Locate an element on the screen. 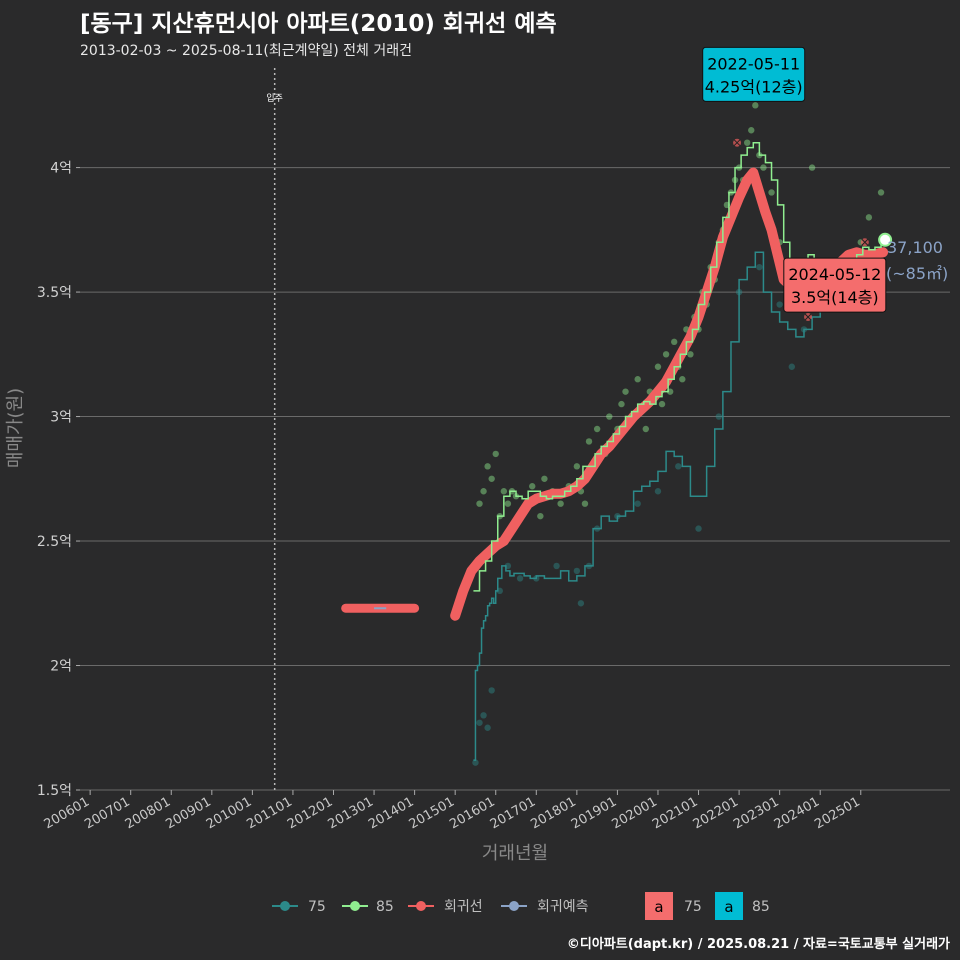 This screenshot has width=960, height=960. y-tick-label: 3.5억 is located at coordinates (54, 293).